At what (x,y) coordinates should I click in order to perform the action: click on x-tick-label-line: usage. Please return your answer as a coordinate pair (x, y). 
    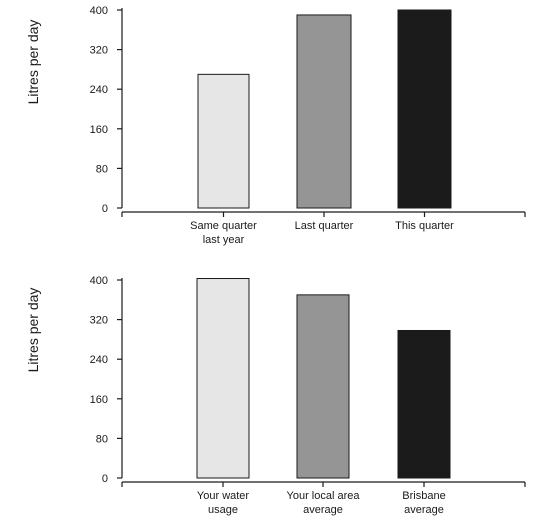
    Looking at the image, I should click on (223, 510).